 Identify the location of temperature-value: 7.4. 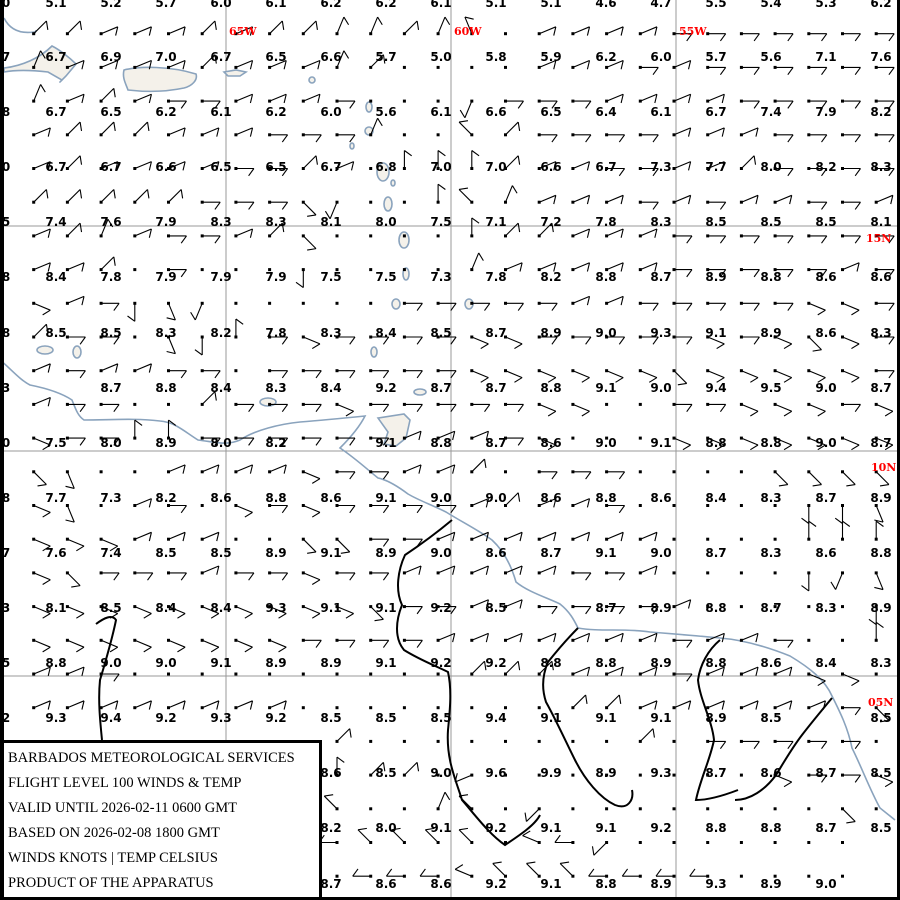
(56, 222).